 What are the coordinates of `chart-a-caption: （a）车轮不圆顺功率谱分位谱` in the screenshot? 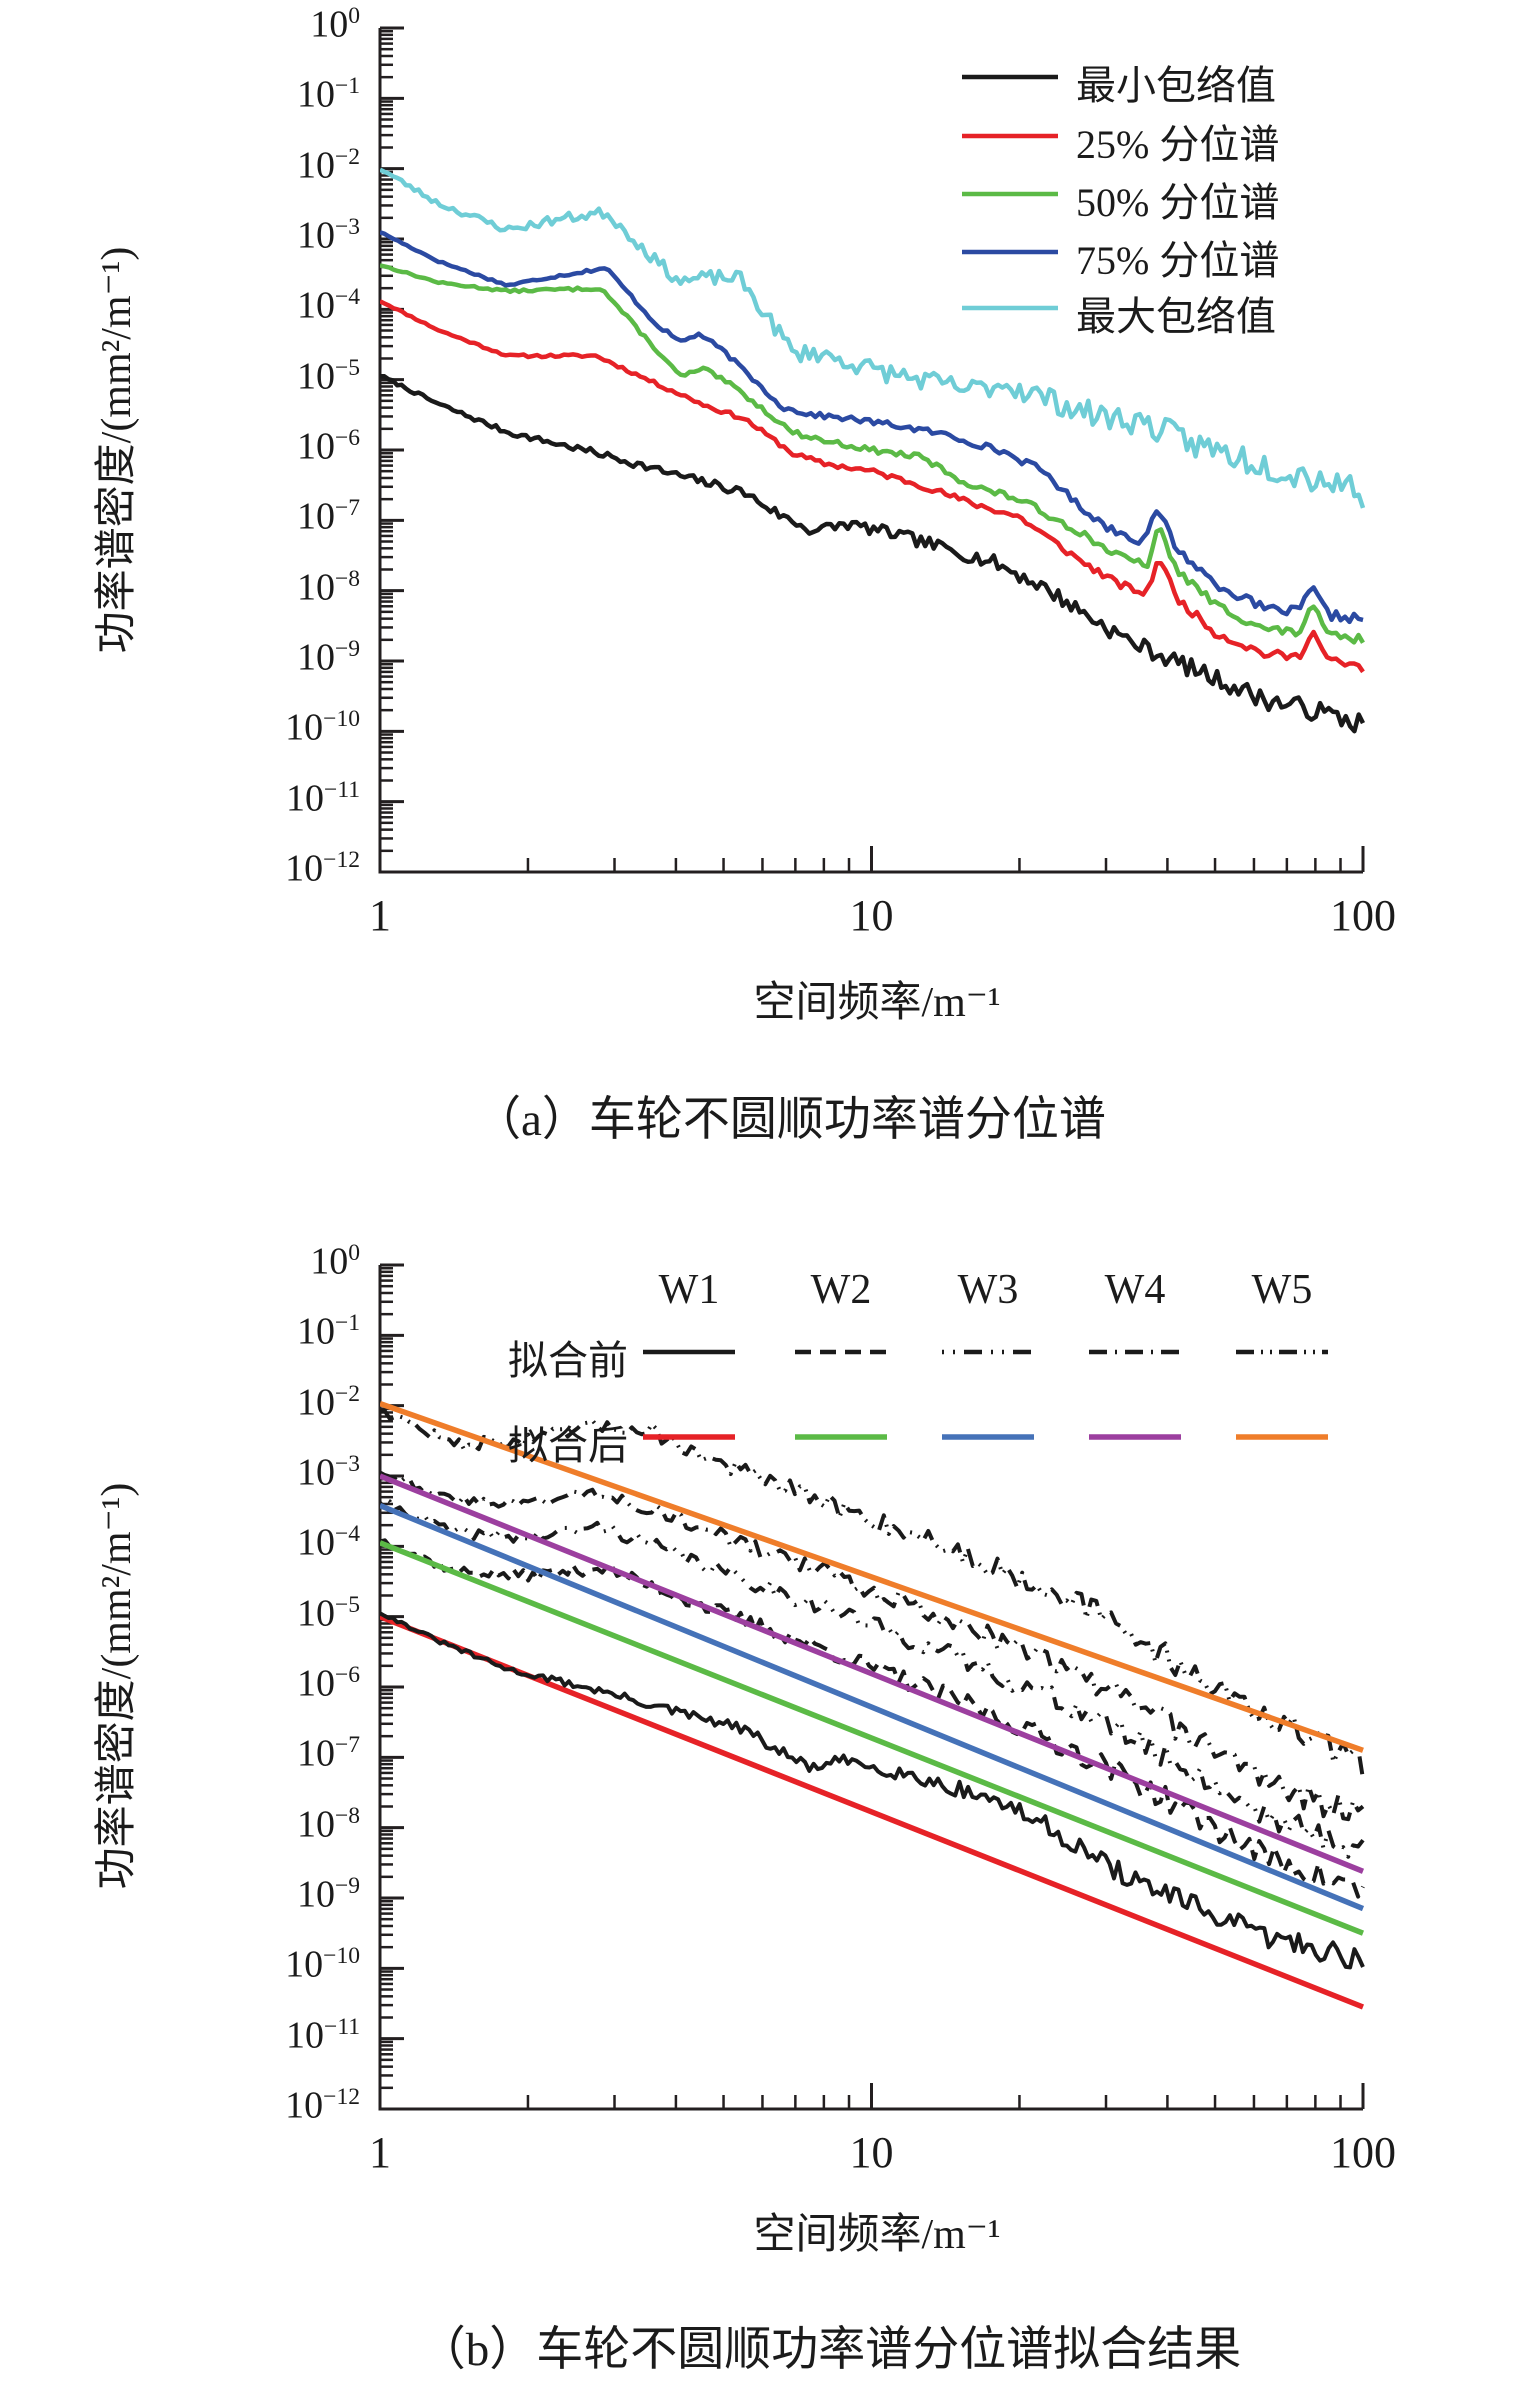 It's located at (790, 1120).